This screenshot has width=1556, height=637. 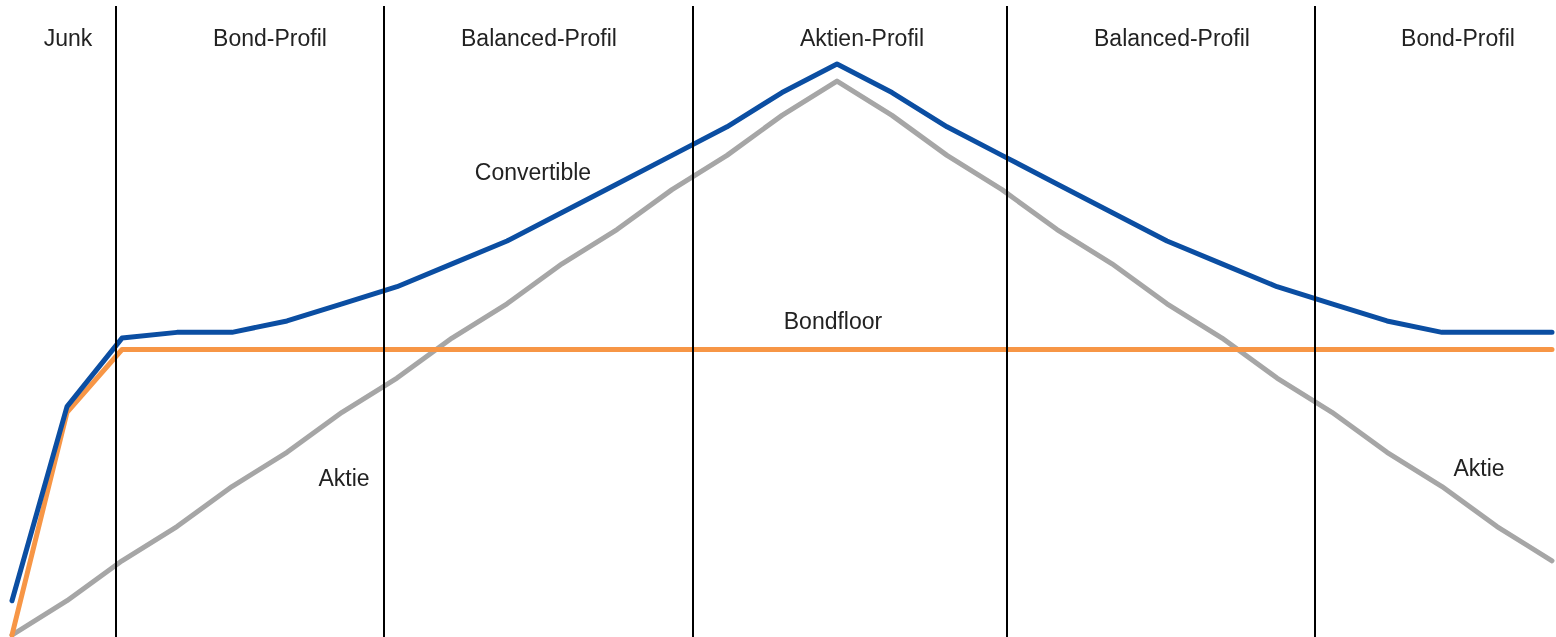 I want to click on annotation: Bondfloor, so click(x=833, y=321).